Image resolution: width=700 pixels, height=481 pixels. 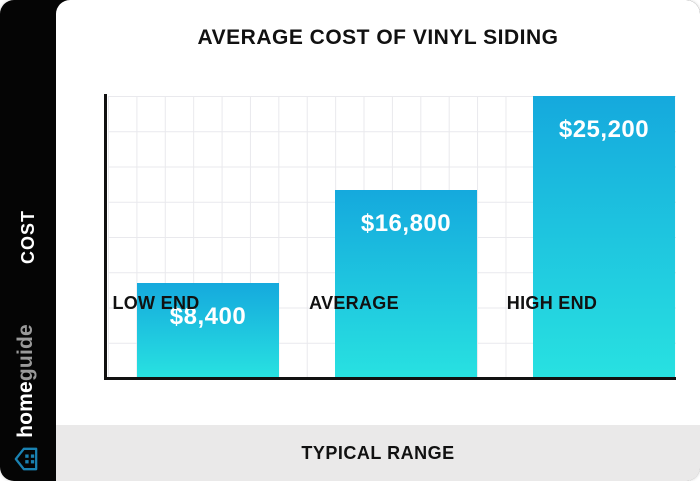 What do you see at coordinates (406, 283) in the screenshot?
I see `bar-average: $16,800` at bounding box center [406, 283].